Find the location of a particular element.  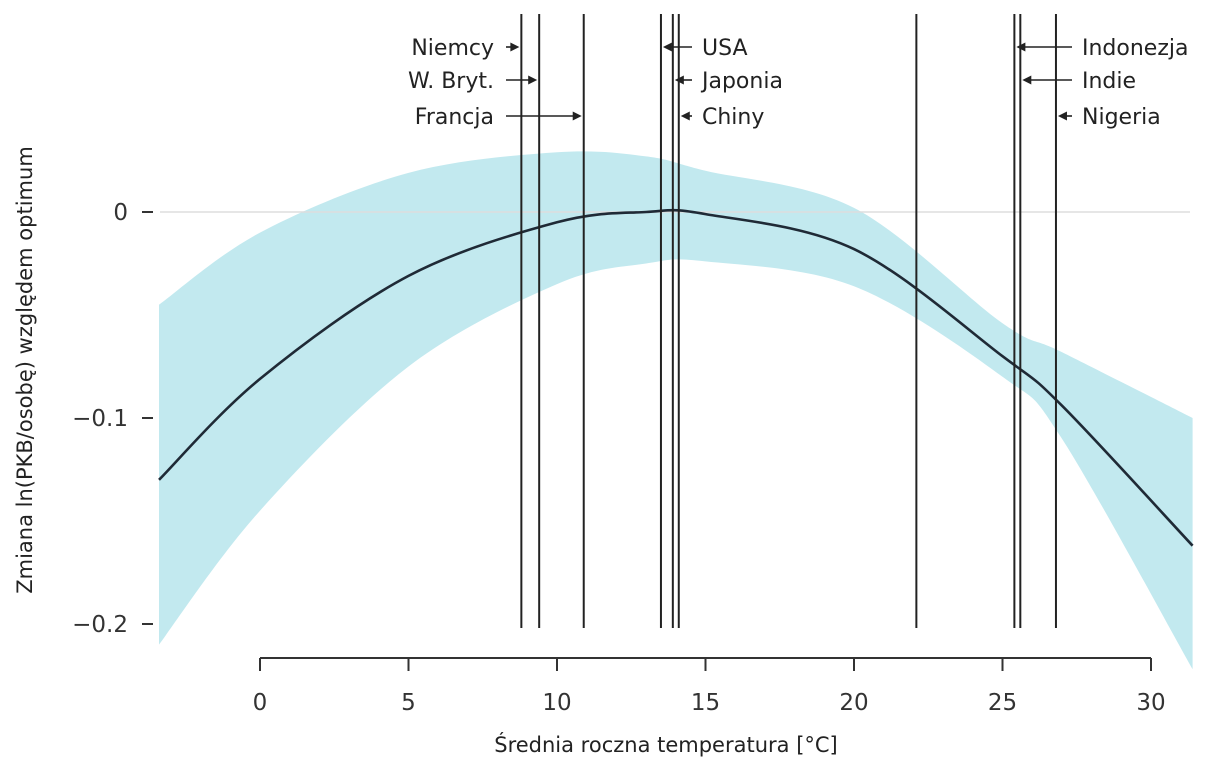

x-axis-title: Średnia roczna temperatura [°C] is located at coordinates (666, 744).